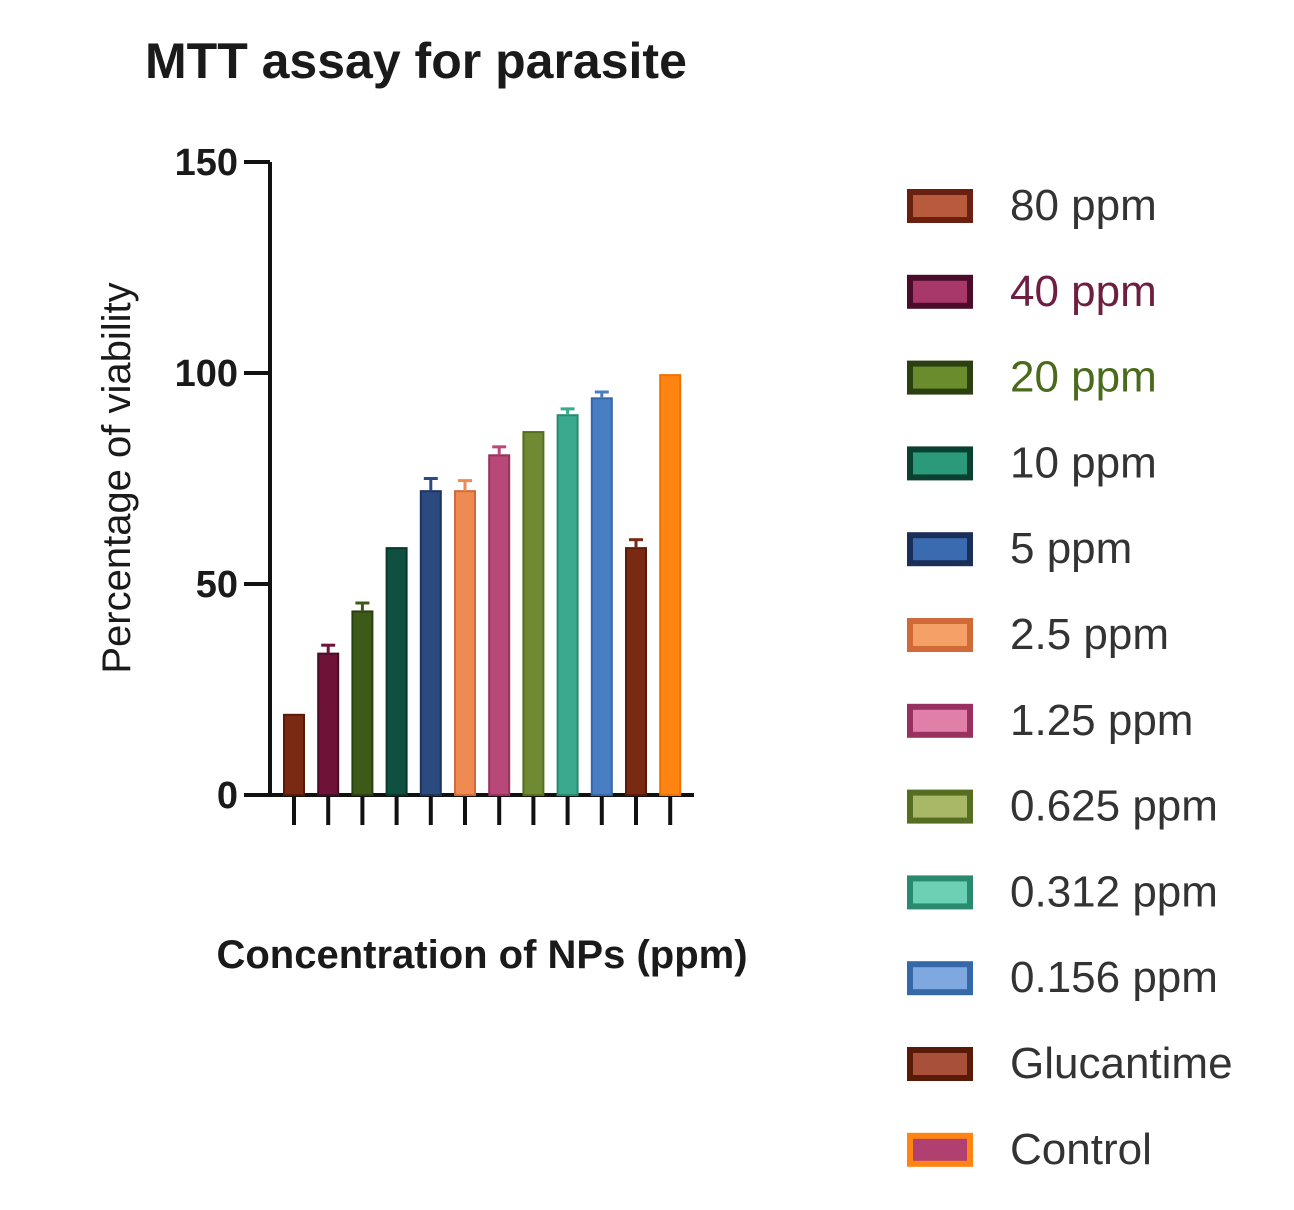  What do you see at coordinates (481, 809) in the screenshot?
I see `x-axis` at bounding box center [481, 809].